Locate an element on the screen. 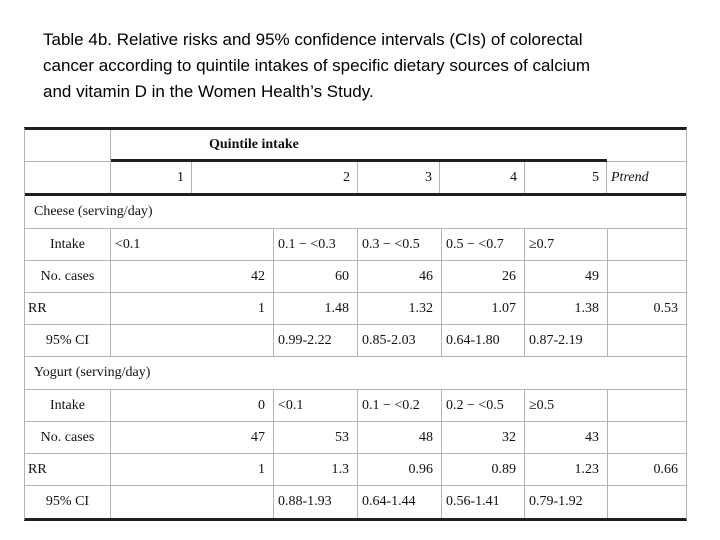 The height and width of the screenshot is (540, 720). cell-q5: 49 is located at coordinates (566, 276).